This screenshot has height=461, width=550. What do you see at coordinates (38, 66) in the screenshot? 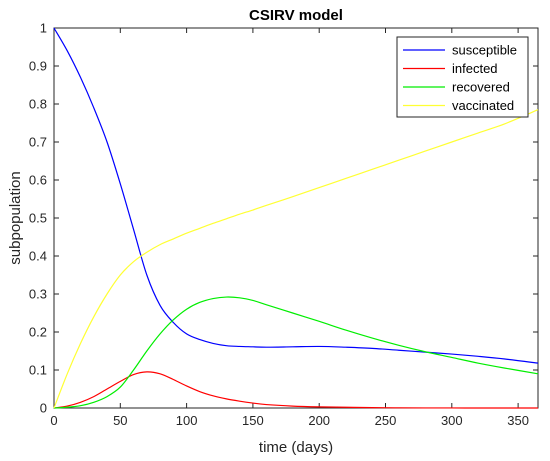
I see `y-tick-label: 0.9` at bounding box center [38, 66].